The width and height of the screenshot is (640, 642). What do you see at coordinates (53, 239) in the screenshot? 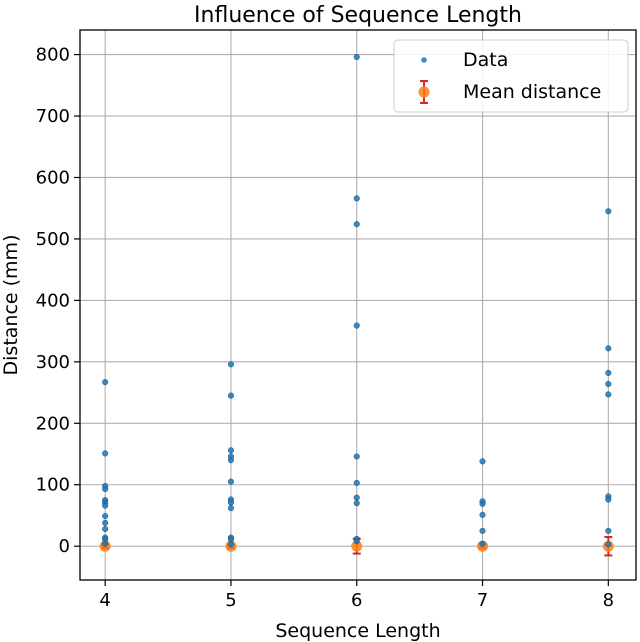
I see `y-tick-label: 500` at bounding box center [53, 239].